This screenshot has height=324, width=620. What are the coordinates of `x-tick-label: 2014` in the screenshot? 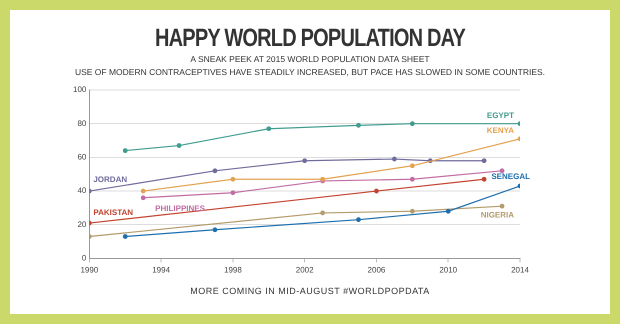 It's located at (520, 269).